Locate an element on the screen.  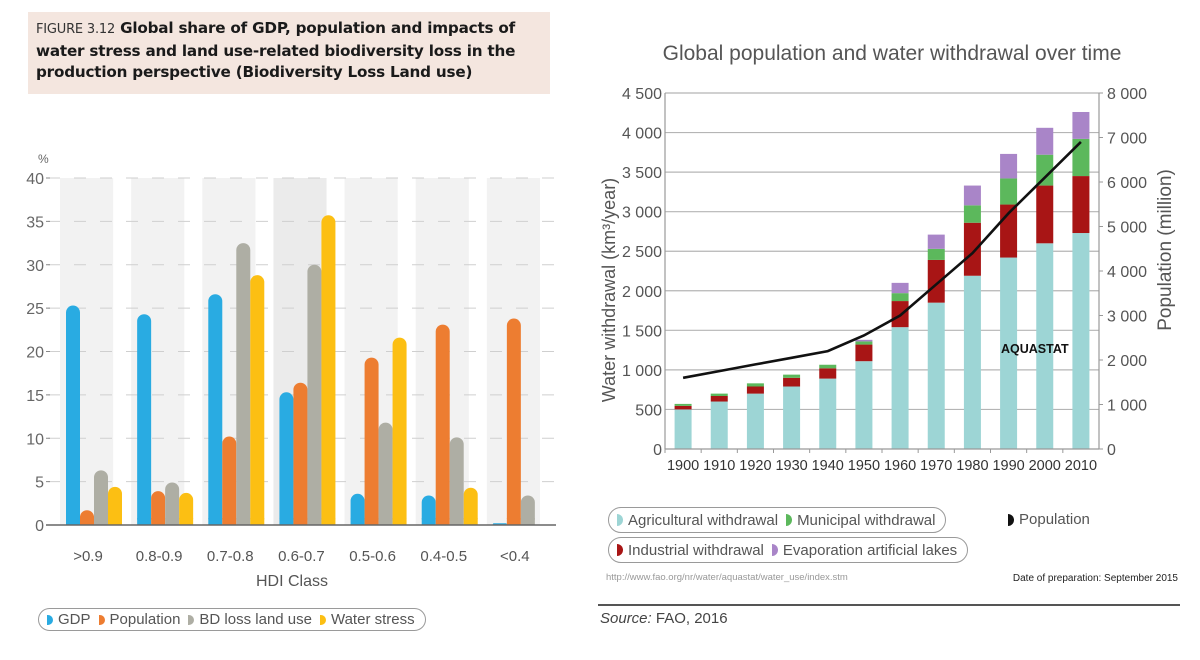
legend-item-municipal: Municipal withdrawal is located at coordinates (860, 520).